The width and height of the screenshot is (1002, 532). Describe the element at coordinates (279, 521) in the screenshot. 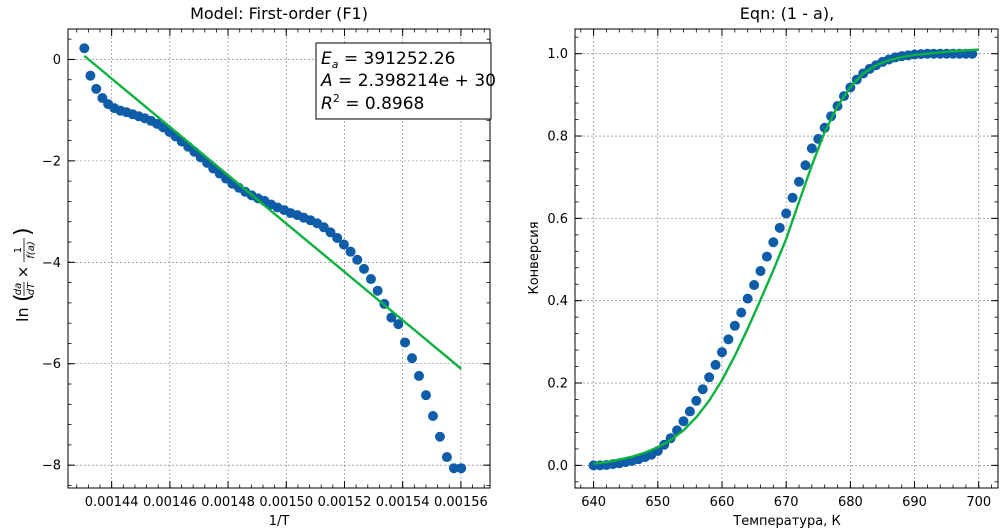

I see `left-x-axis-label: 1/T` at that location.